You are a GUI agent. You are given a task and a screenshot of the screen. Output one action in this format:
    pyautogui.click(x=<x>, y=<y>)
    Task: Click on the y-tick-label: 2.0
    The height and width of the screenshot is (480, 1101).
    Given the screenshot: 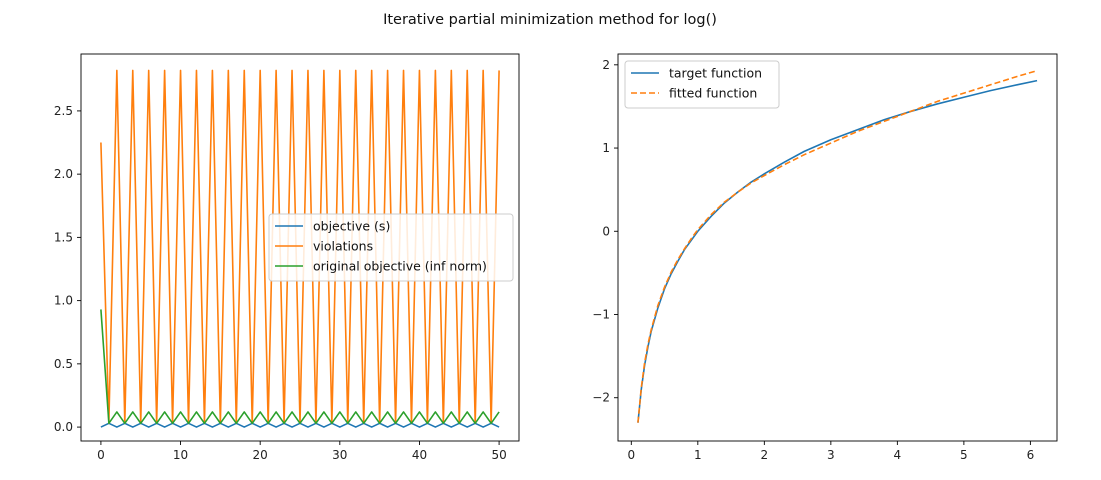 What is the action you would take?
    pyautogui.click(x=63, y=174)
    